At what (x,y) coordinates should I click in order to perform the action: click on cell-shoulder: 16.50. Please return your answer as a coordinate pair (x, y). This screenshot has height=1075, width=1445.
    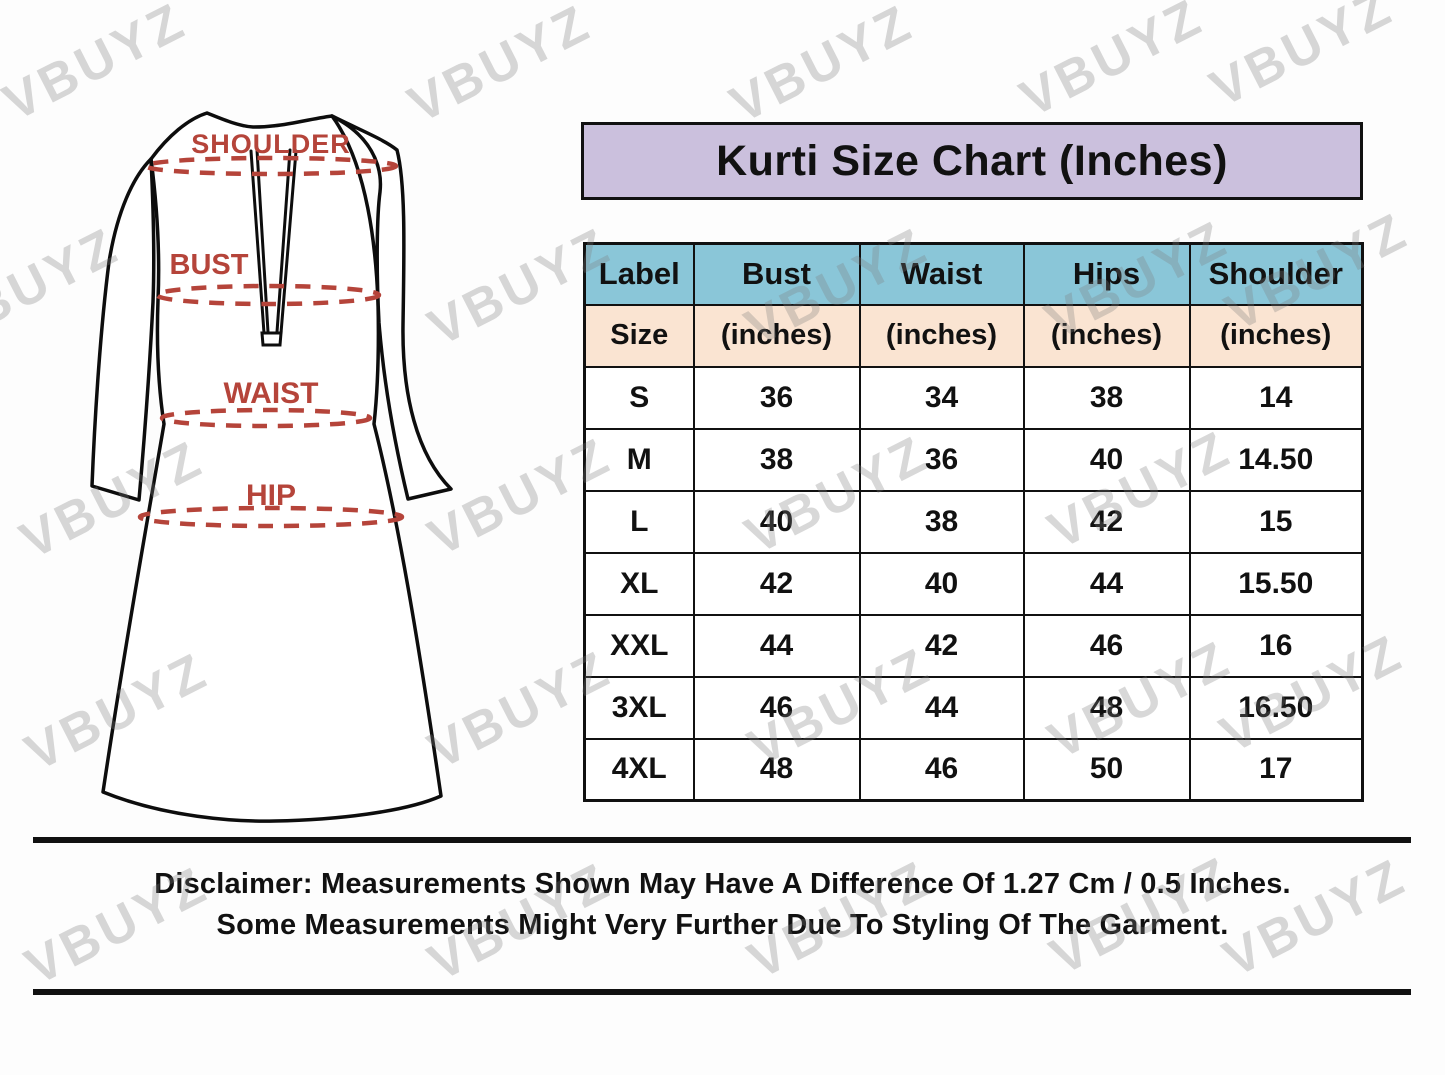
    Looking at the image, I should click on (1276, 707).